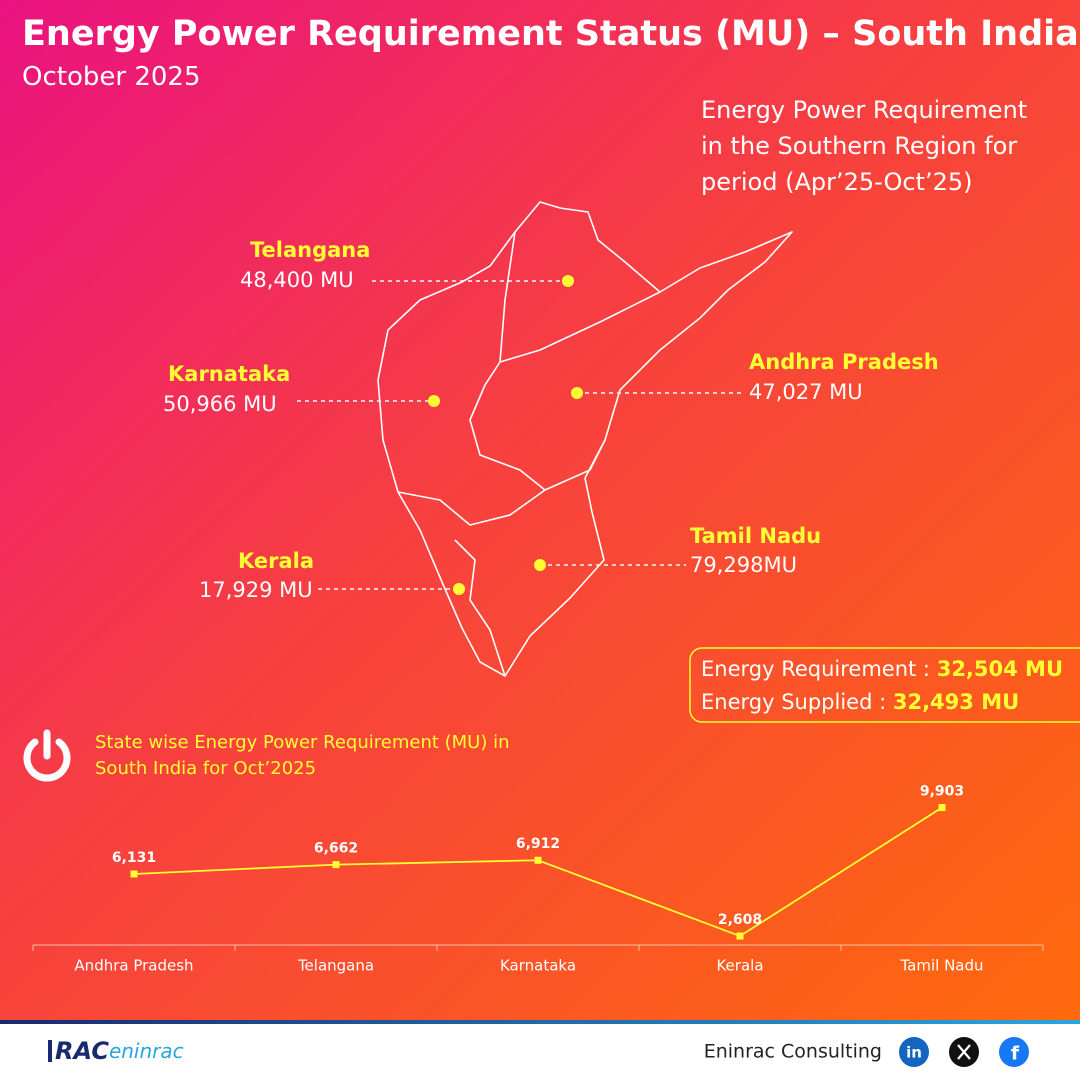 Image resolution: width=1080 pixels, height=1080 pixels. I want to click on state-value: 48,400 MU, so click(297, 280).